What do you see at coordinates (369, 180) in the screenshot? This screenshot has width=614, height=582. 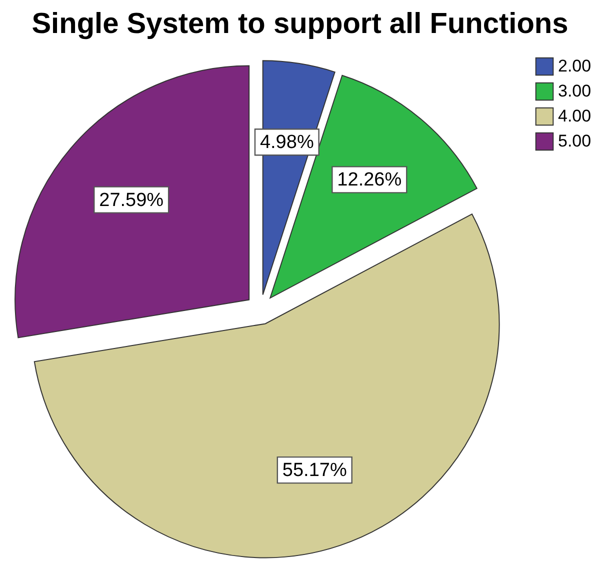 I see `data-label: 12.26%` at bounding box center [369, 180].